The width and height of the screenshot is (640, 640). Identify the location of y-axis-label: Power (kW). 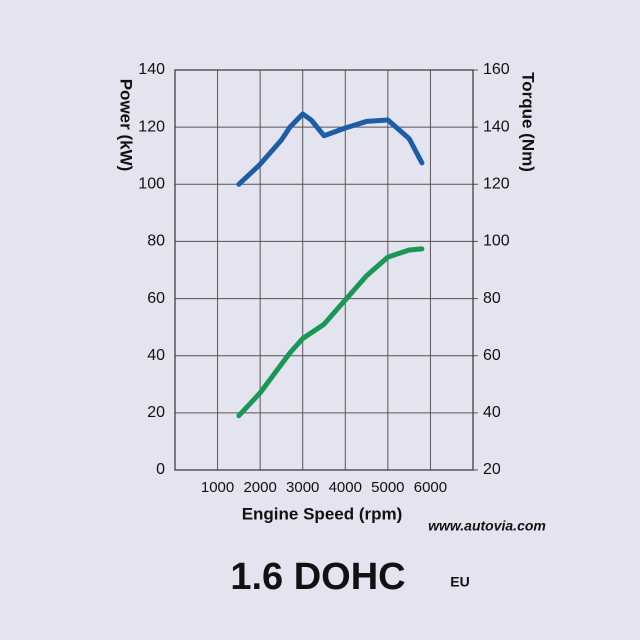
(126, 125).